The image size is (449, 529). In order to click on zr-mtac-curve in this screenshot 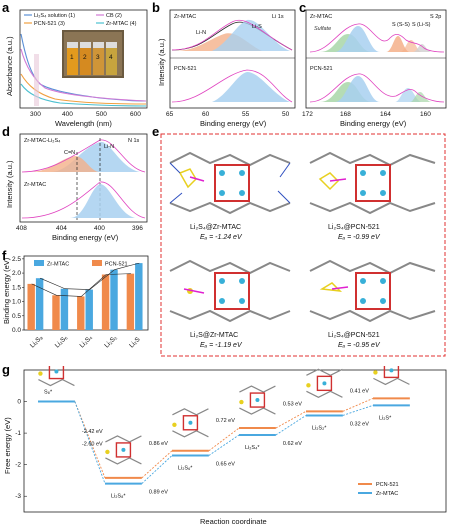, I will do `click(83, 95)`.